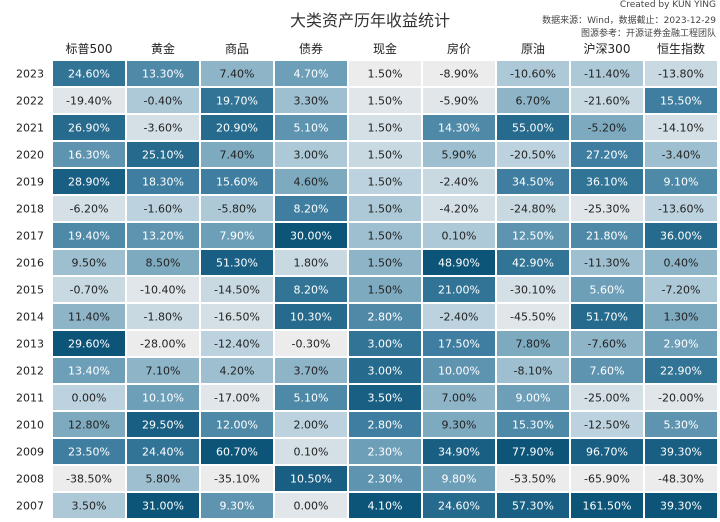 Image resolution: width=720 pixels, height=522 pixels. Describe the element at coordinates (237, 290) in the screenshot. I see `cell-value: -14.50%` at that location.